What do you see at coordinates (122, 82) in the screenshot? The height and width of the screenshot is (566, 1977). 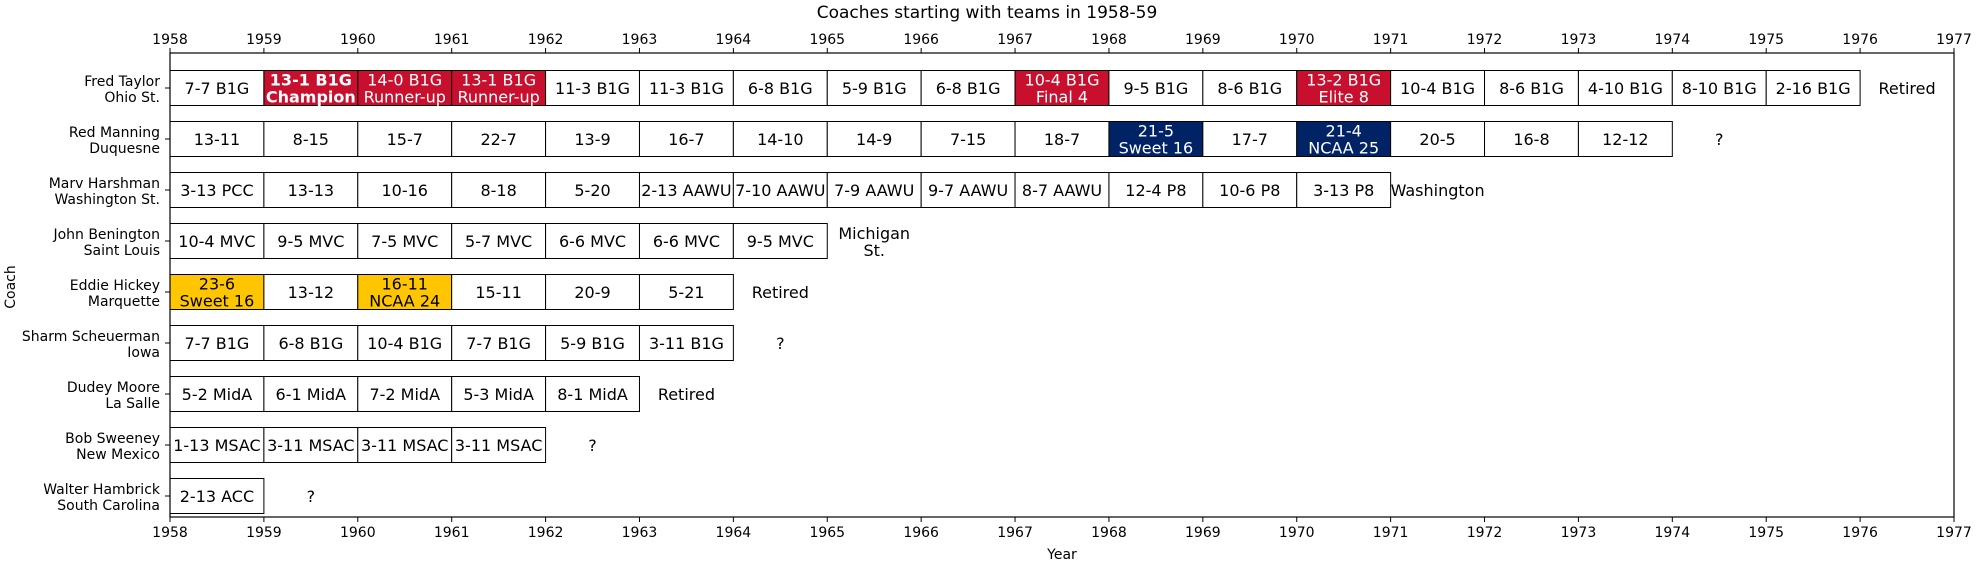 I see `coach-name: Fred Taylor` at bounding box center [122, 82].